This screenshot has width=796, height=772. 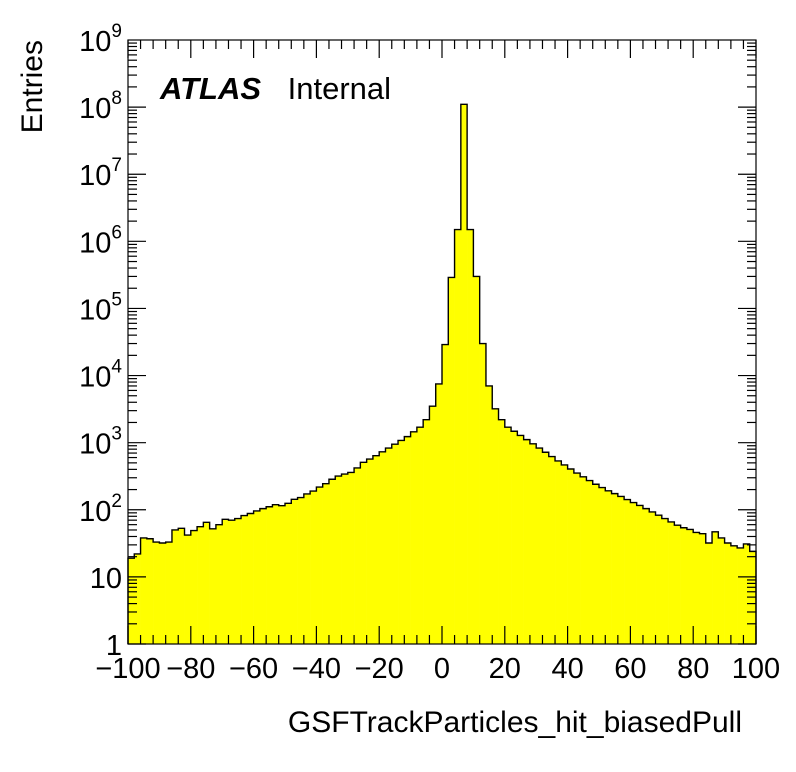 What do you see at coordinates (100, 39) in the screenshot?
I see `y-tick-label: 10⁹` at bounding box center [100, 39].